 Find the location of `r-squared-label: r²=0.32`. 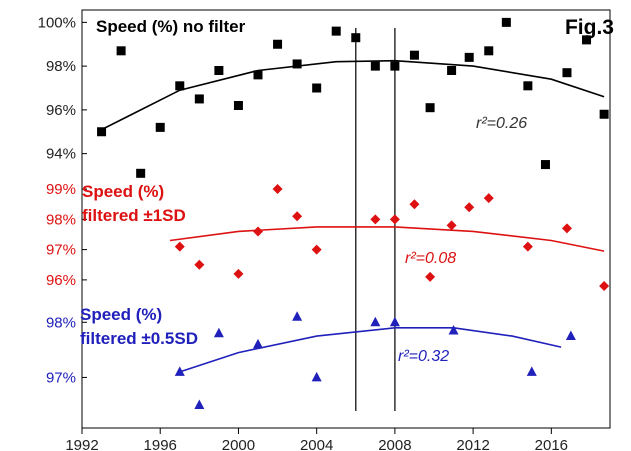

r-squared-label: r²=0.32 is located at coordinates (423, 356).